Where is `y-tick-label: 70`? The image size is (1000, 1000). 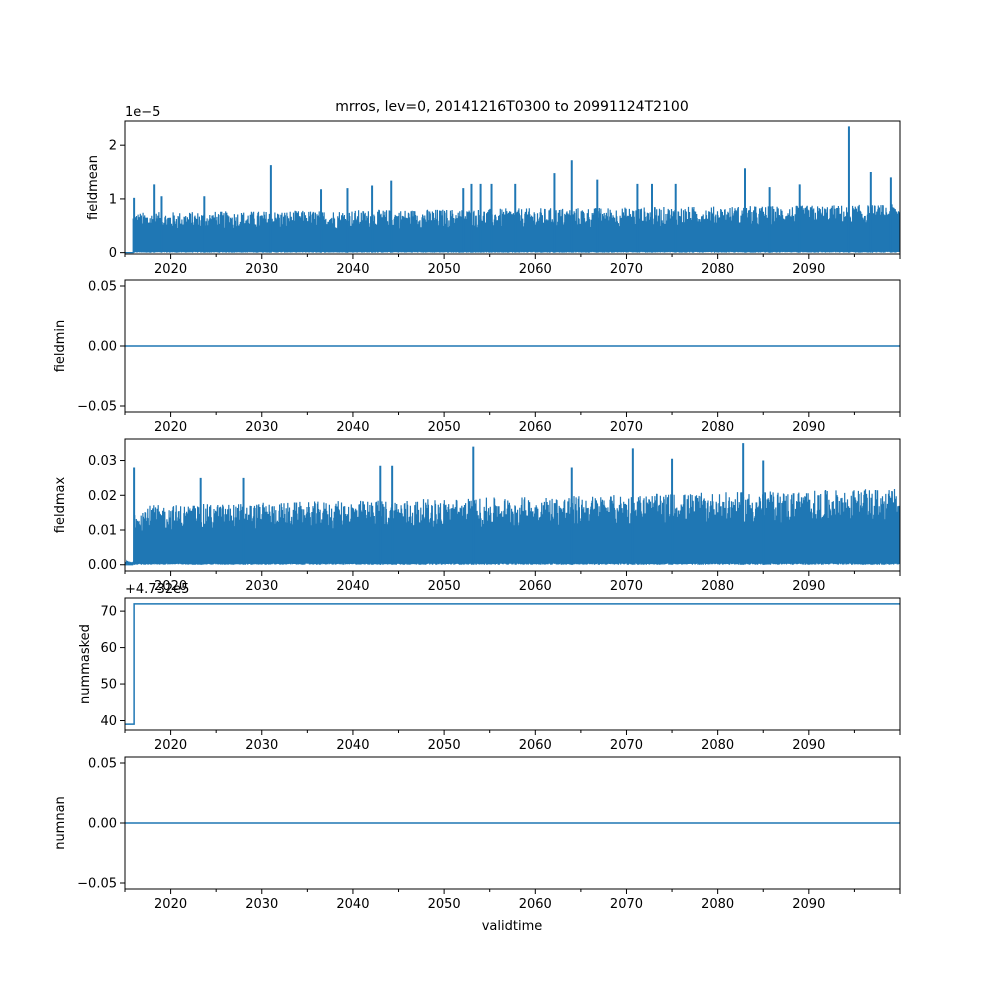 y-tick-label: 70 is located at coordinates (108, 612).